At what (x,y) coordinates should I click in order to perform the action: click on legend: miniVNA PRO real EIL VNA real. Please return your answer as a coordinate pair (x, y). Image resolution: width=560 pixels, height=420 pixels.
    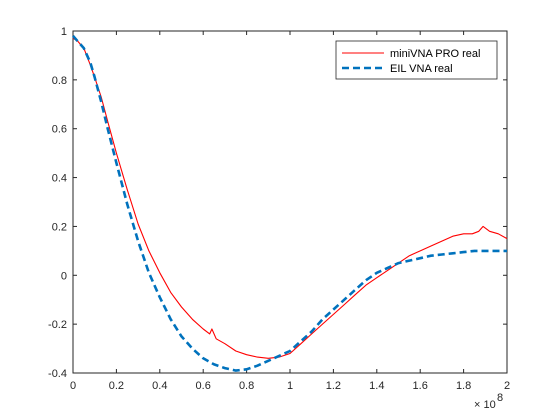
    Looking at the image, I should click on (416, 60).